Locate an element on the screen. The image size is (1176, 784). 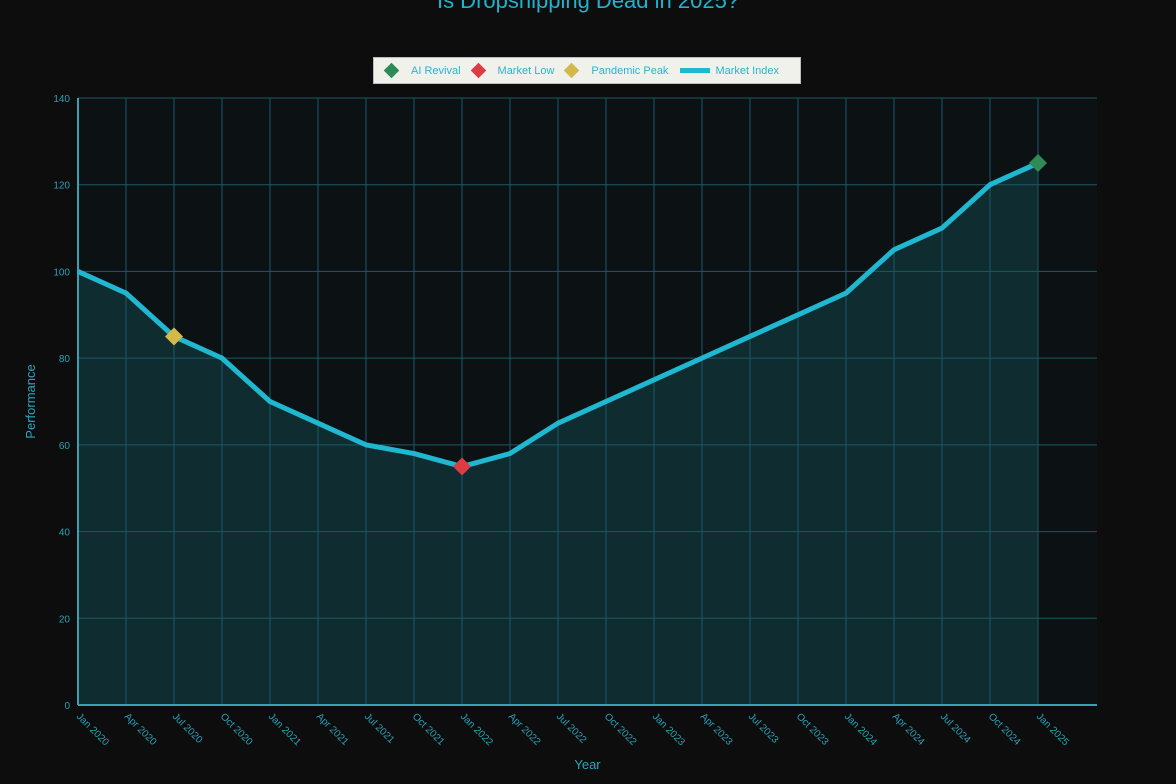
x-tick-label: Apr 2020 is located at coordinates (140, 729).